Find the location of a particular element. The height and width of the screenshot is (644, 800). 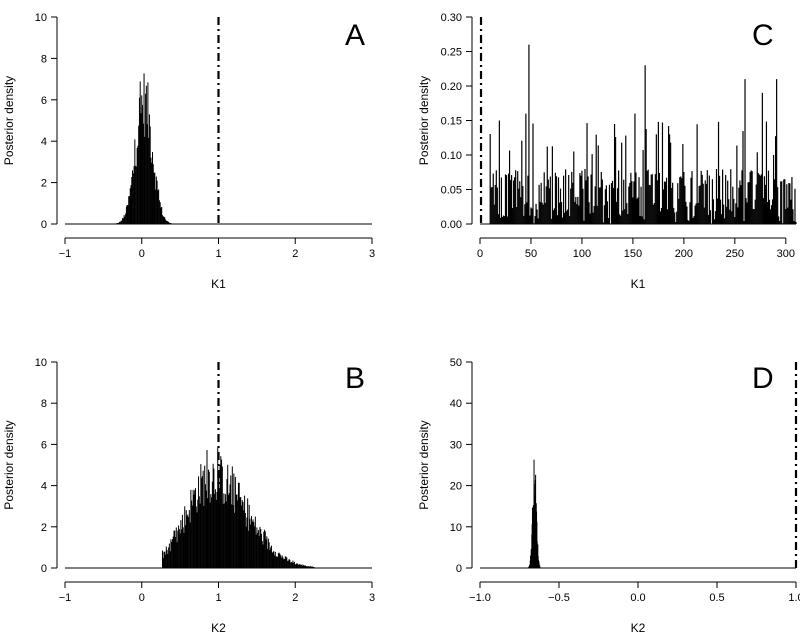

x-tick-label: 250 is located at coordinates (735, 254).